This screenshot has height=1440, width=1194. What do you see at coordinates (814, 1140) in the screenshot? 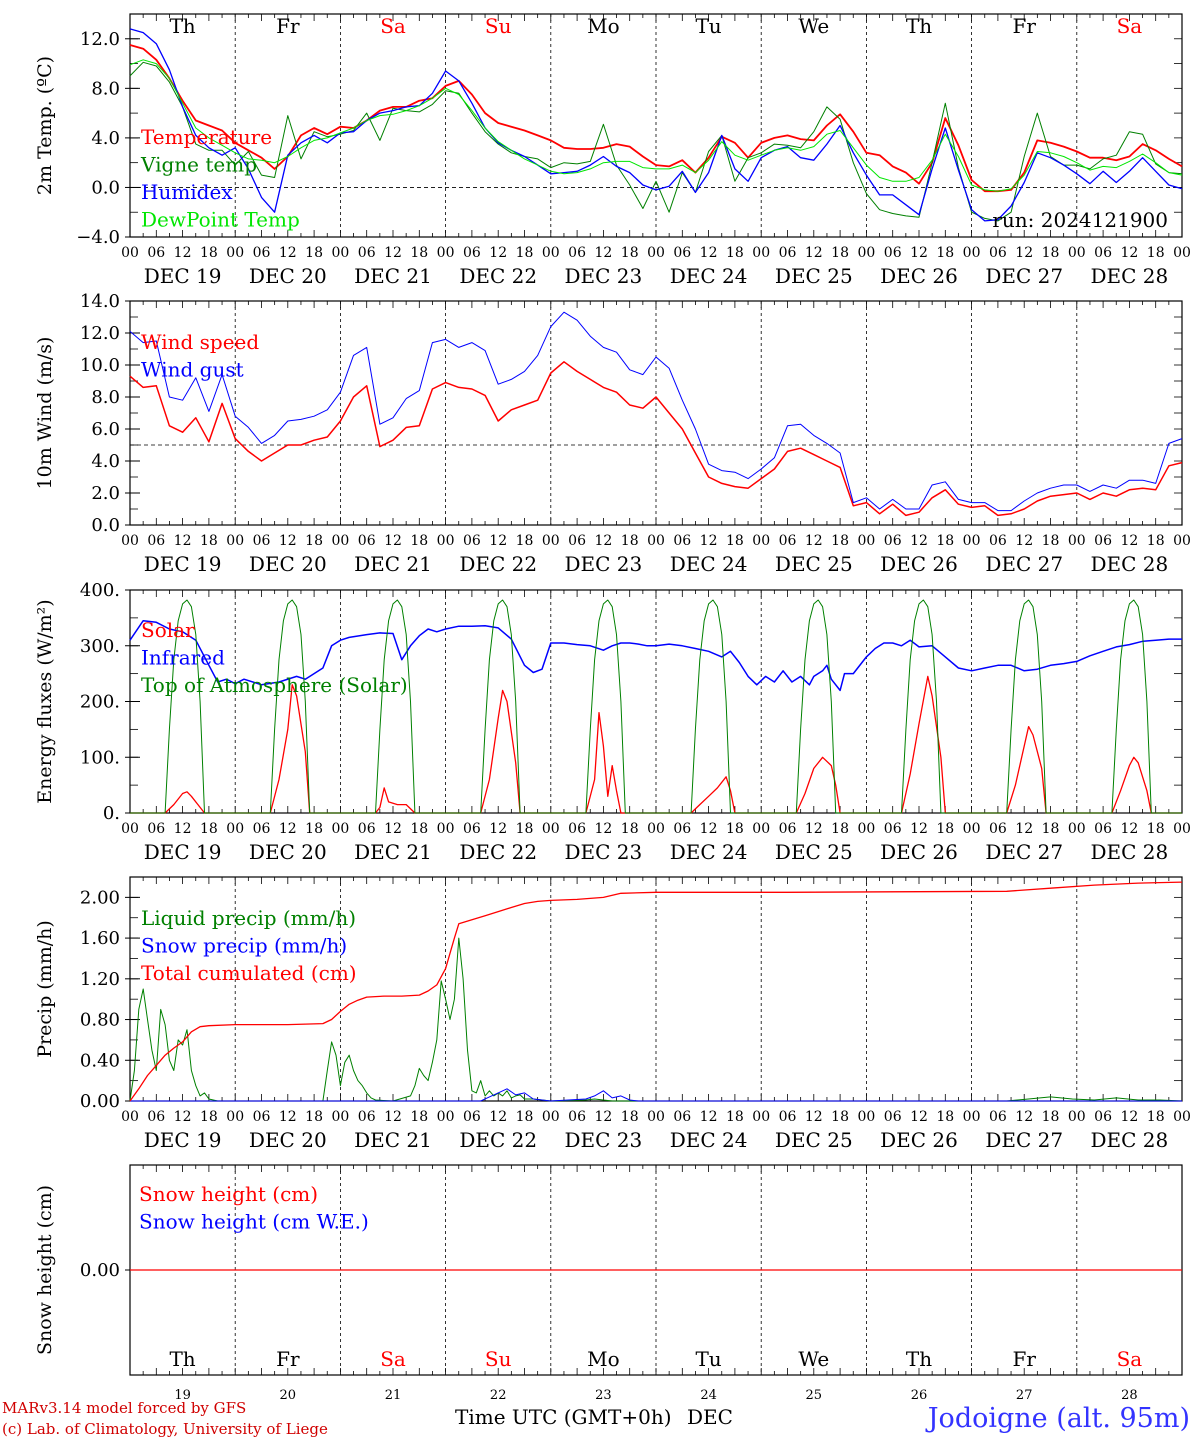
I see `date-label: DEC 25` at bounding box center [814, 1140].